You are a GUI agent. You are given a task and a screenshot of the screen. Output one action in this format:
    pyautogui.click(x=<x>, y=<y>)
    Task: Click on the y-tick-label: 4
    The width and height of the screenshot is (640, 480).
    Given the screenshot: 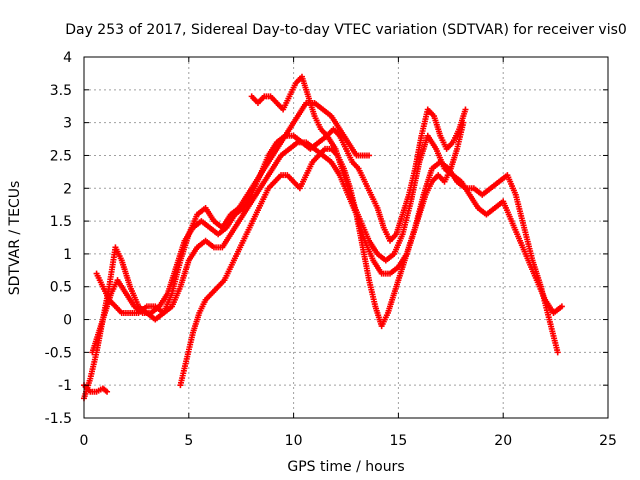 What is the action you would take?
    pyautogui.click(x=67, y=58)
    